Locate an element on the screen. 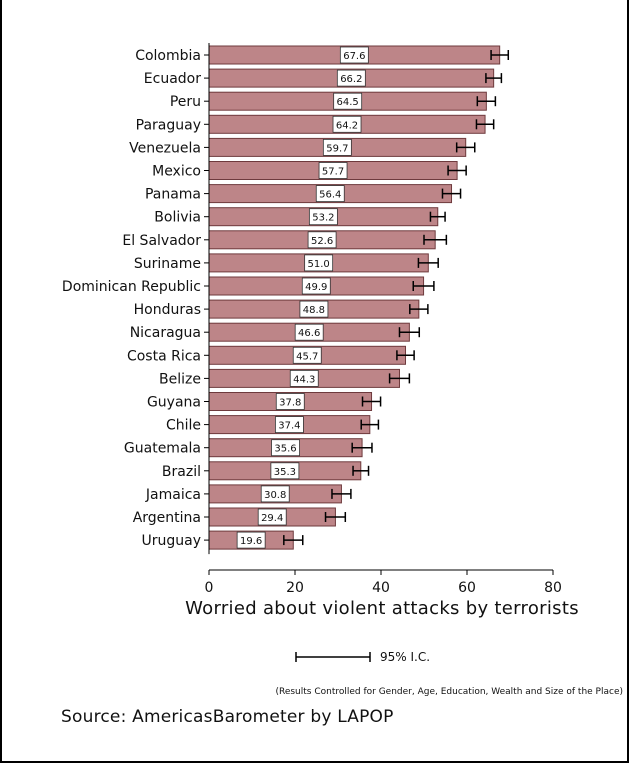 The image size is (629, 763). value-label: 35.6 is located at coordinates (285, 449).